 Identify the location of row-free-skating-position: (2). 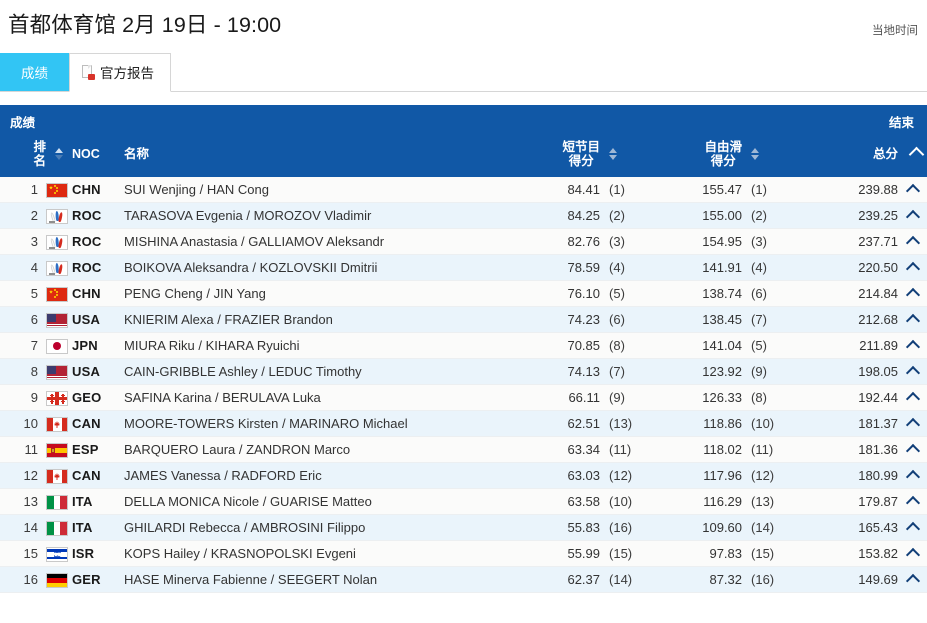
(770, 216).